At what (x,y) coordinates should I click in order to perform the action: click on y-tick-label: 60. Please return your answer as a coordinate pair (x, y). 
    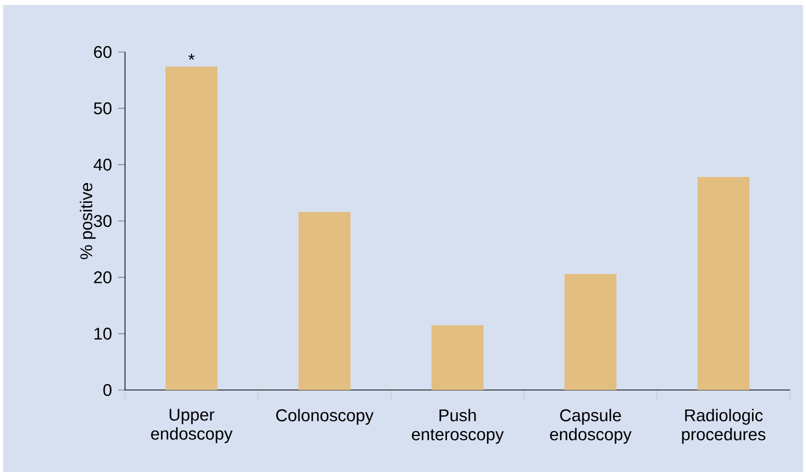
    Looking at the image, I should click on (103, 52).